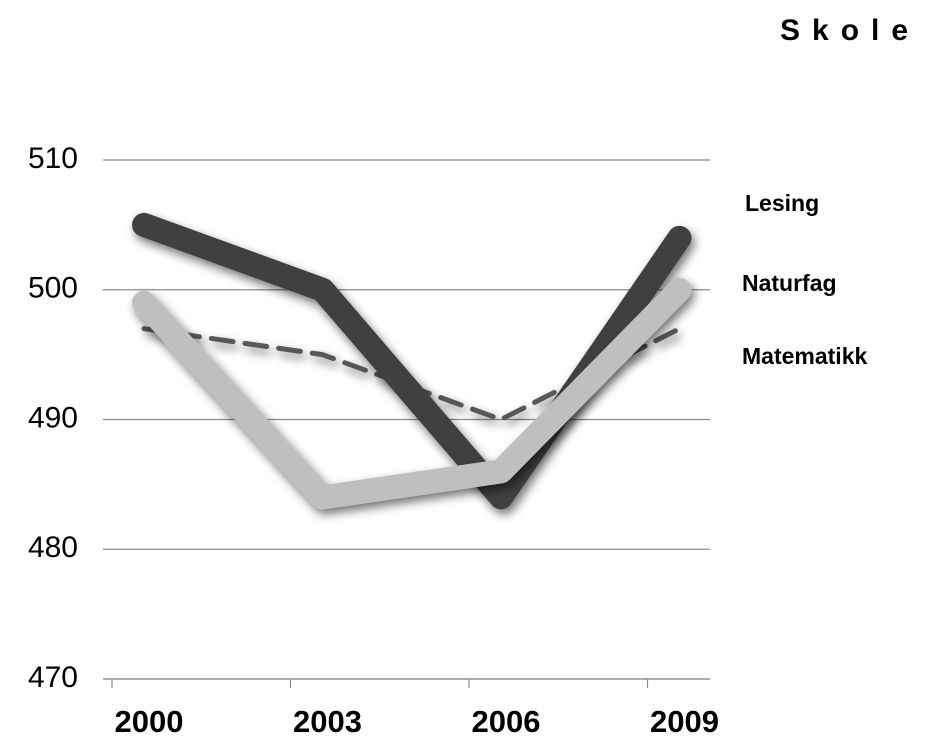 The height and width of the screenshot is (746, 946). What do you see at coordinates (53, 288) in the screenshot?
I see `y-tick-label: 500` at bounding box center [53, 288].